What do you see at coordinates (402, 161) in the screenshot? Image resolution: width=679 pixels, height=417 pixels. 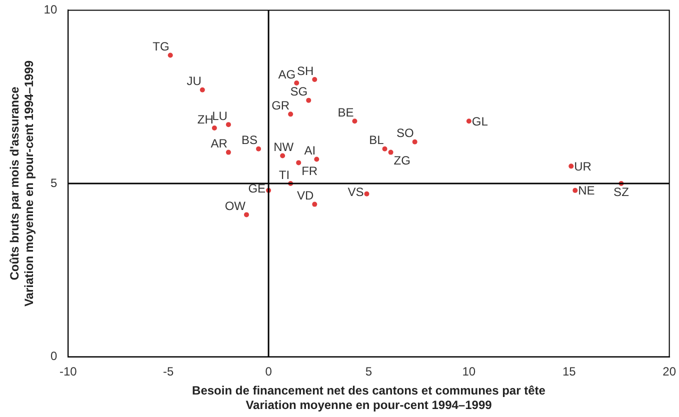 I see `annotation: ZG` at bounding box center [402, 161].